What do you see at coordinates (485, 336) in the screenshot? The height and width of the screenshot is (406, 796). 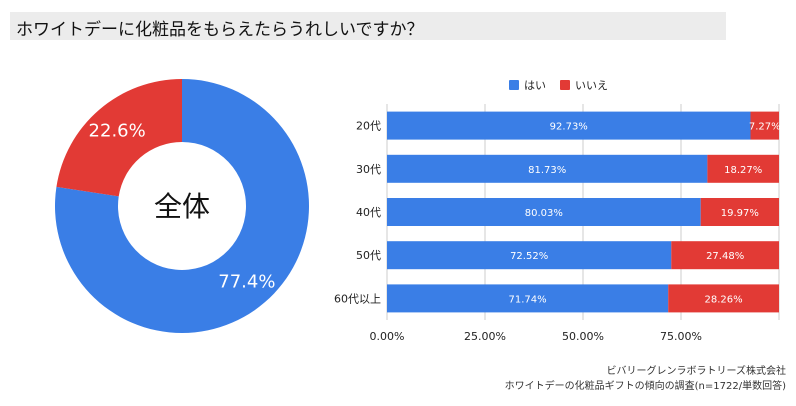 I see `x-tick-label: 25.00%` at bounding box center [485, 336].